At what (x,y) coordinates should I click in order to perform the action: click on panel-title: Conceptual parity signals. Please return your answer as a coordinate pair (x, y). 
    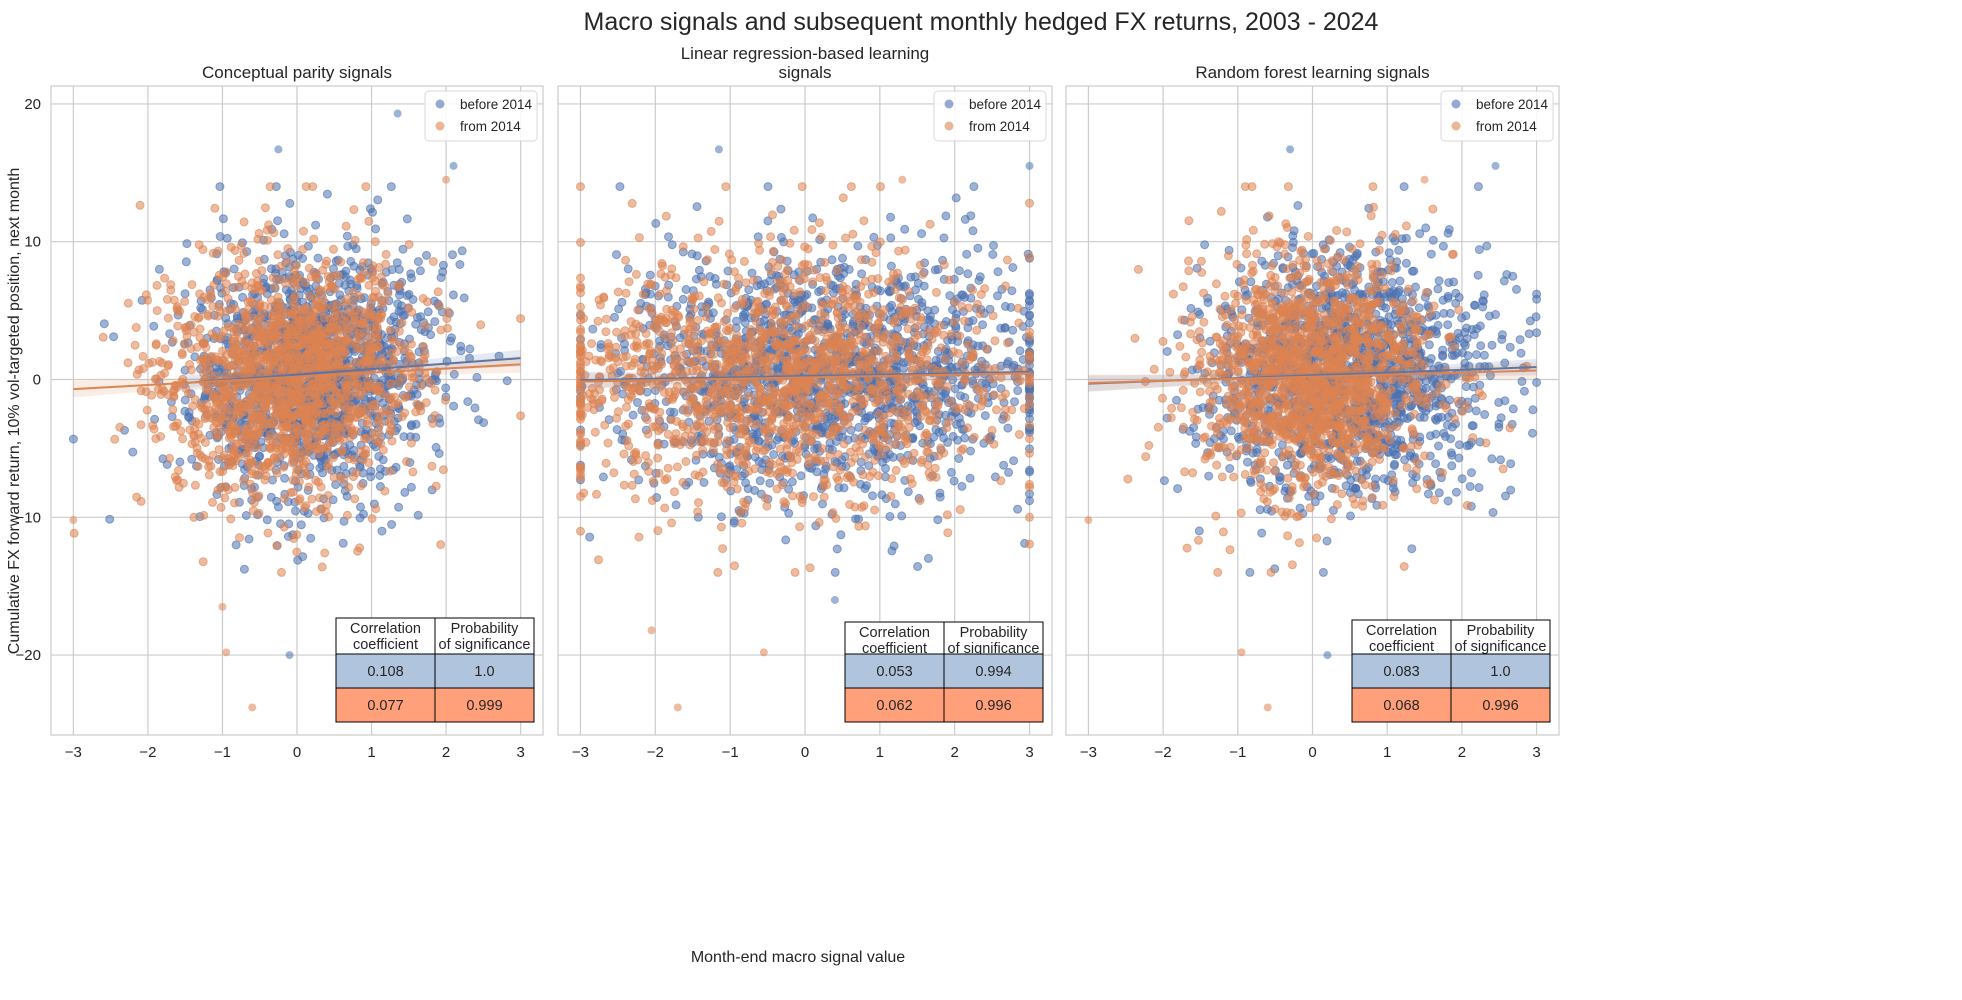
    Looking at the image, I should click on (297, 72).